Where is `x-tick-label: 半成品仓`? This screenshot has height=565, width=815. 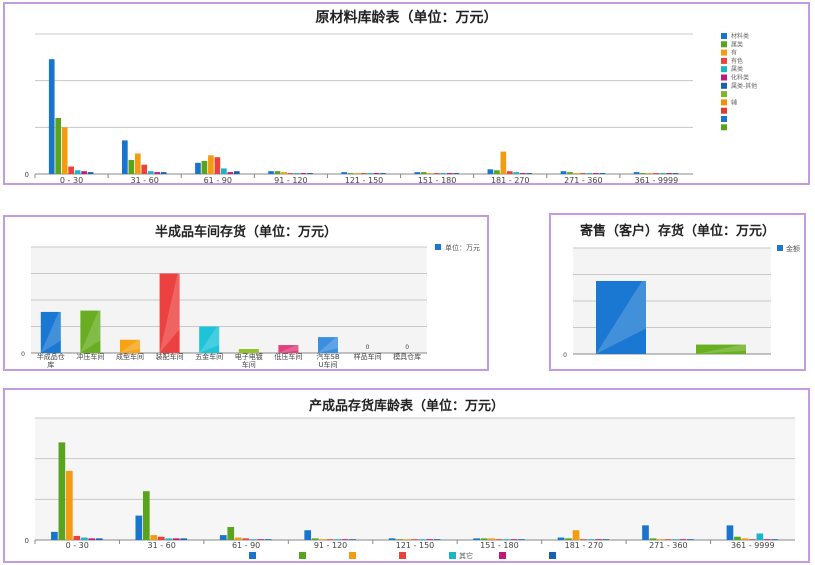
x-tick-label: 半成品仓 is located at coordinates (51, 356).